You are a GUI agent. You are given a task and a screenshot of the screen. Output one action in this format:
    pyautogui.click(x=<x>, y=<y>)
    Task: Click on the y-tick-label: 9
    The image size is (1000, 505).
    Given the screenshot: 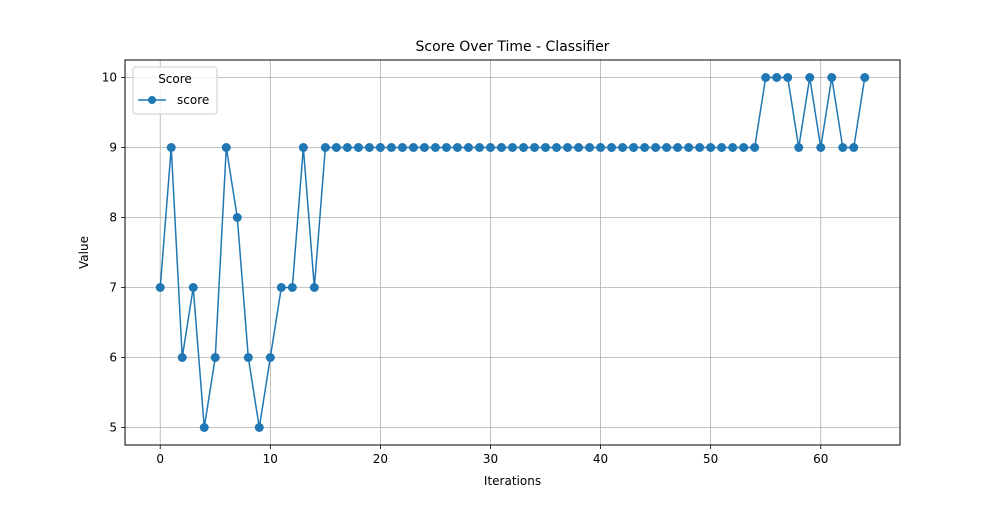 What is the action you would take?
    pyautogui.click(x=113, y=148)
    